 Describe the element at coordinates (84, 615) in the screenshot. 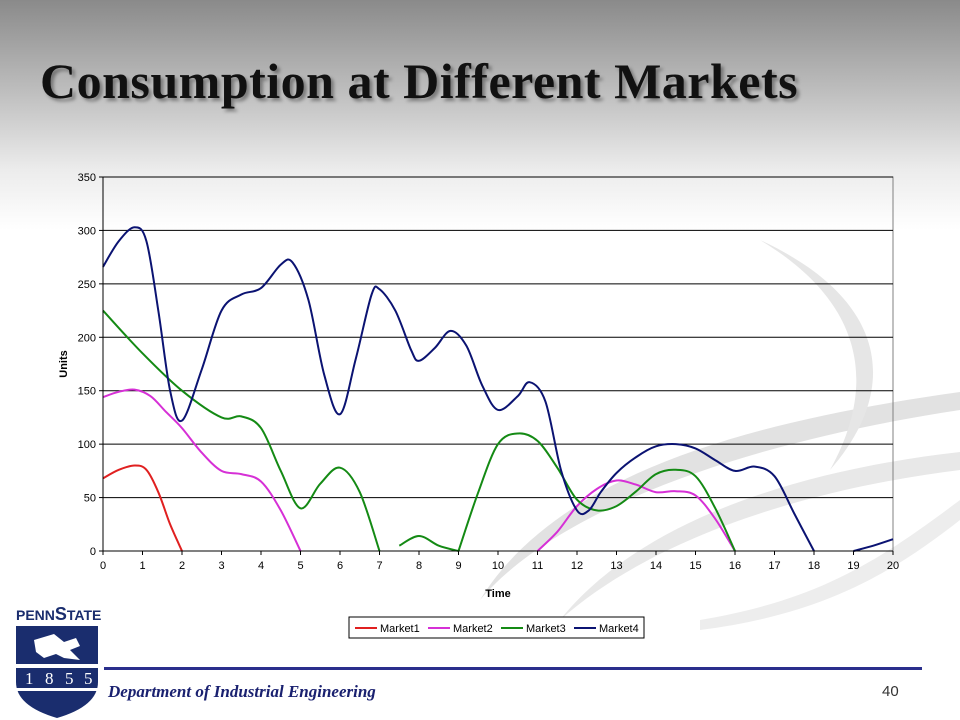

I see `logo-name-suffix: TATE` at that location.